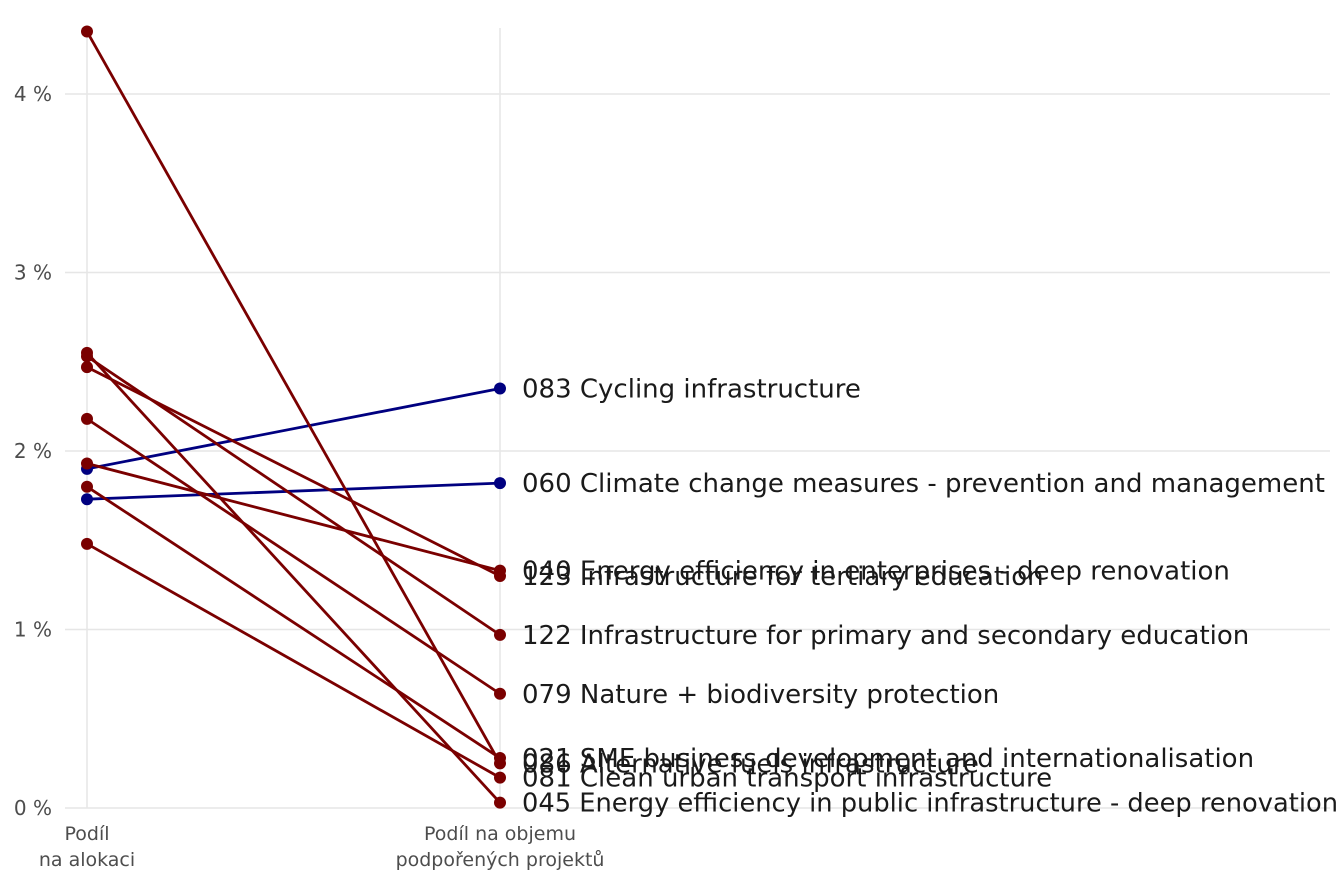 The width and height of the screenshot is (1344, 887). What do you see at coordinates (760, 695) in the screenshot?
I see `series-label: 079 Nature + biodiversity protection` at bounding box center [760, 695].